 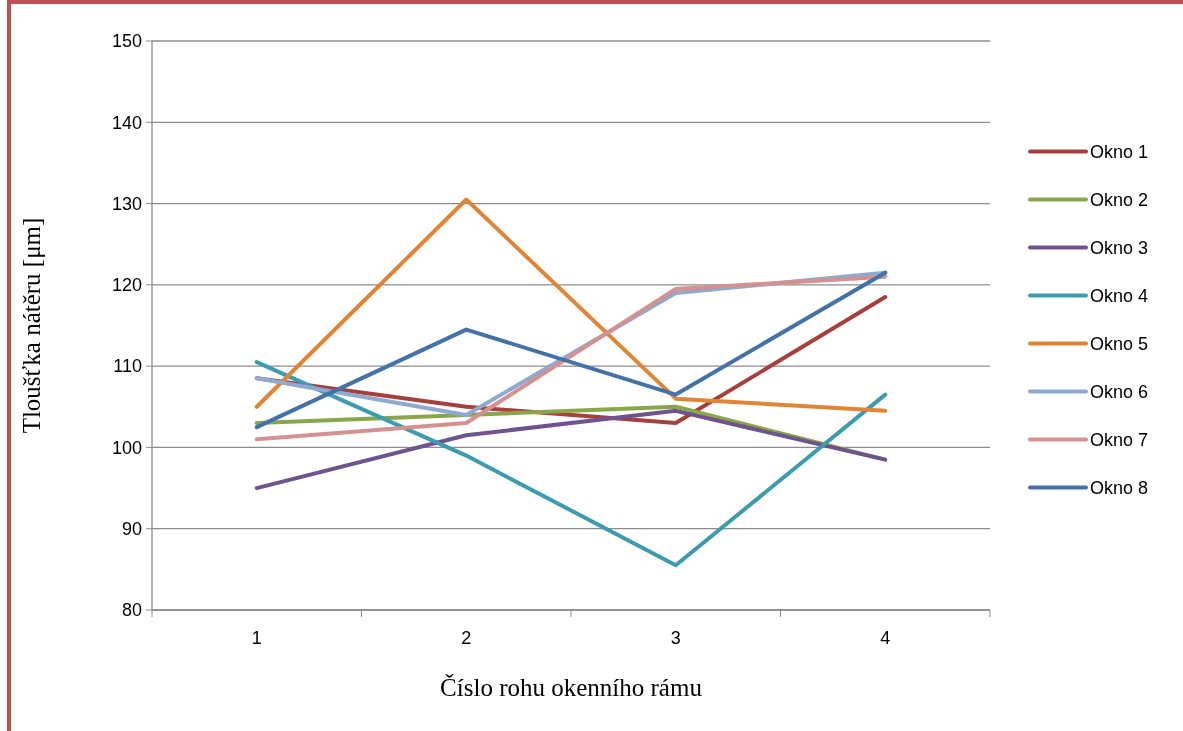 I want to click on x-tick-label: 3, so click(x=675, y=638).